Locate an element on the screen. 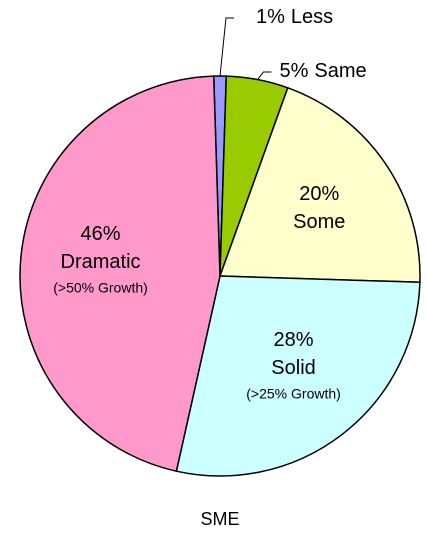  slice-category: Less is located at coordinates (312, 17).